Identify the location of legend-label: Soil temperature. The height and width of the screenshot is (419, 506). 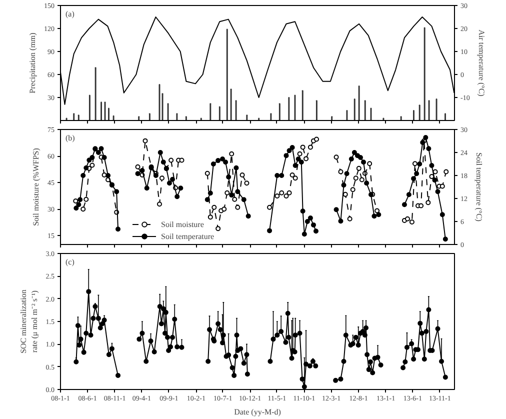
(187, 236).